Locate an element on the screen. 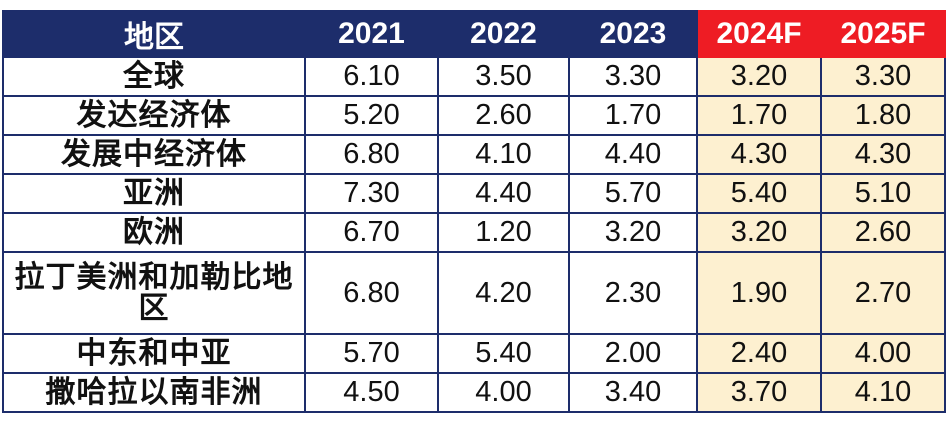 This screenshot has width=947, height=431. table-row: 欧洲 6.70 1.20 3.20 3.20 2.60 is located at coordinates (474, 232).